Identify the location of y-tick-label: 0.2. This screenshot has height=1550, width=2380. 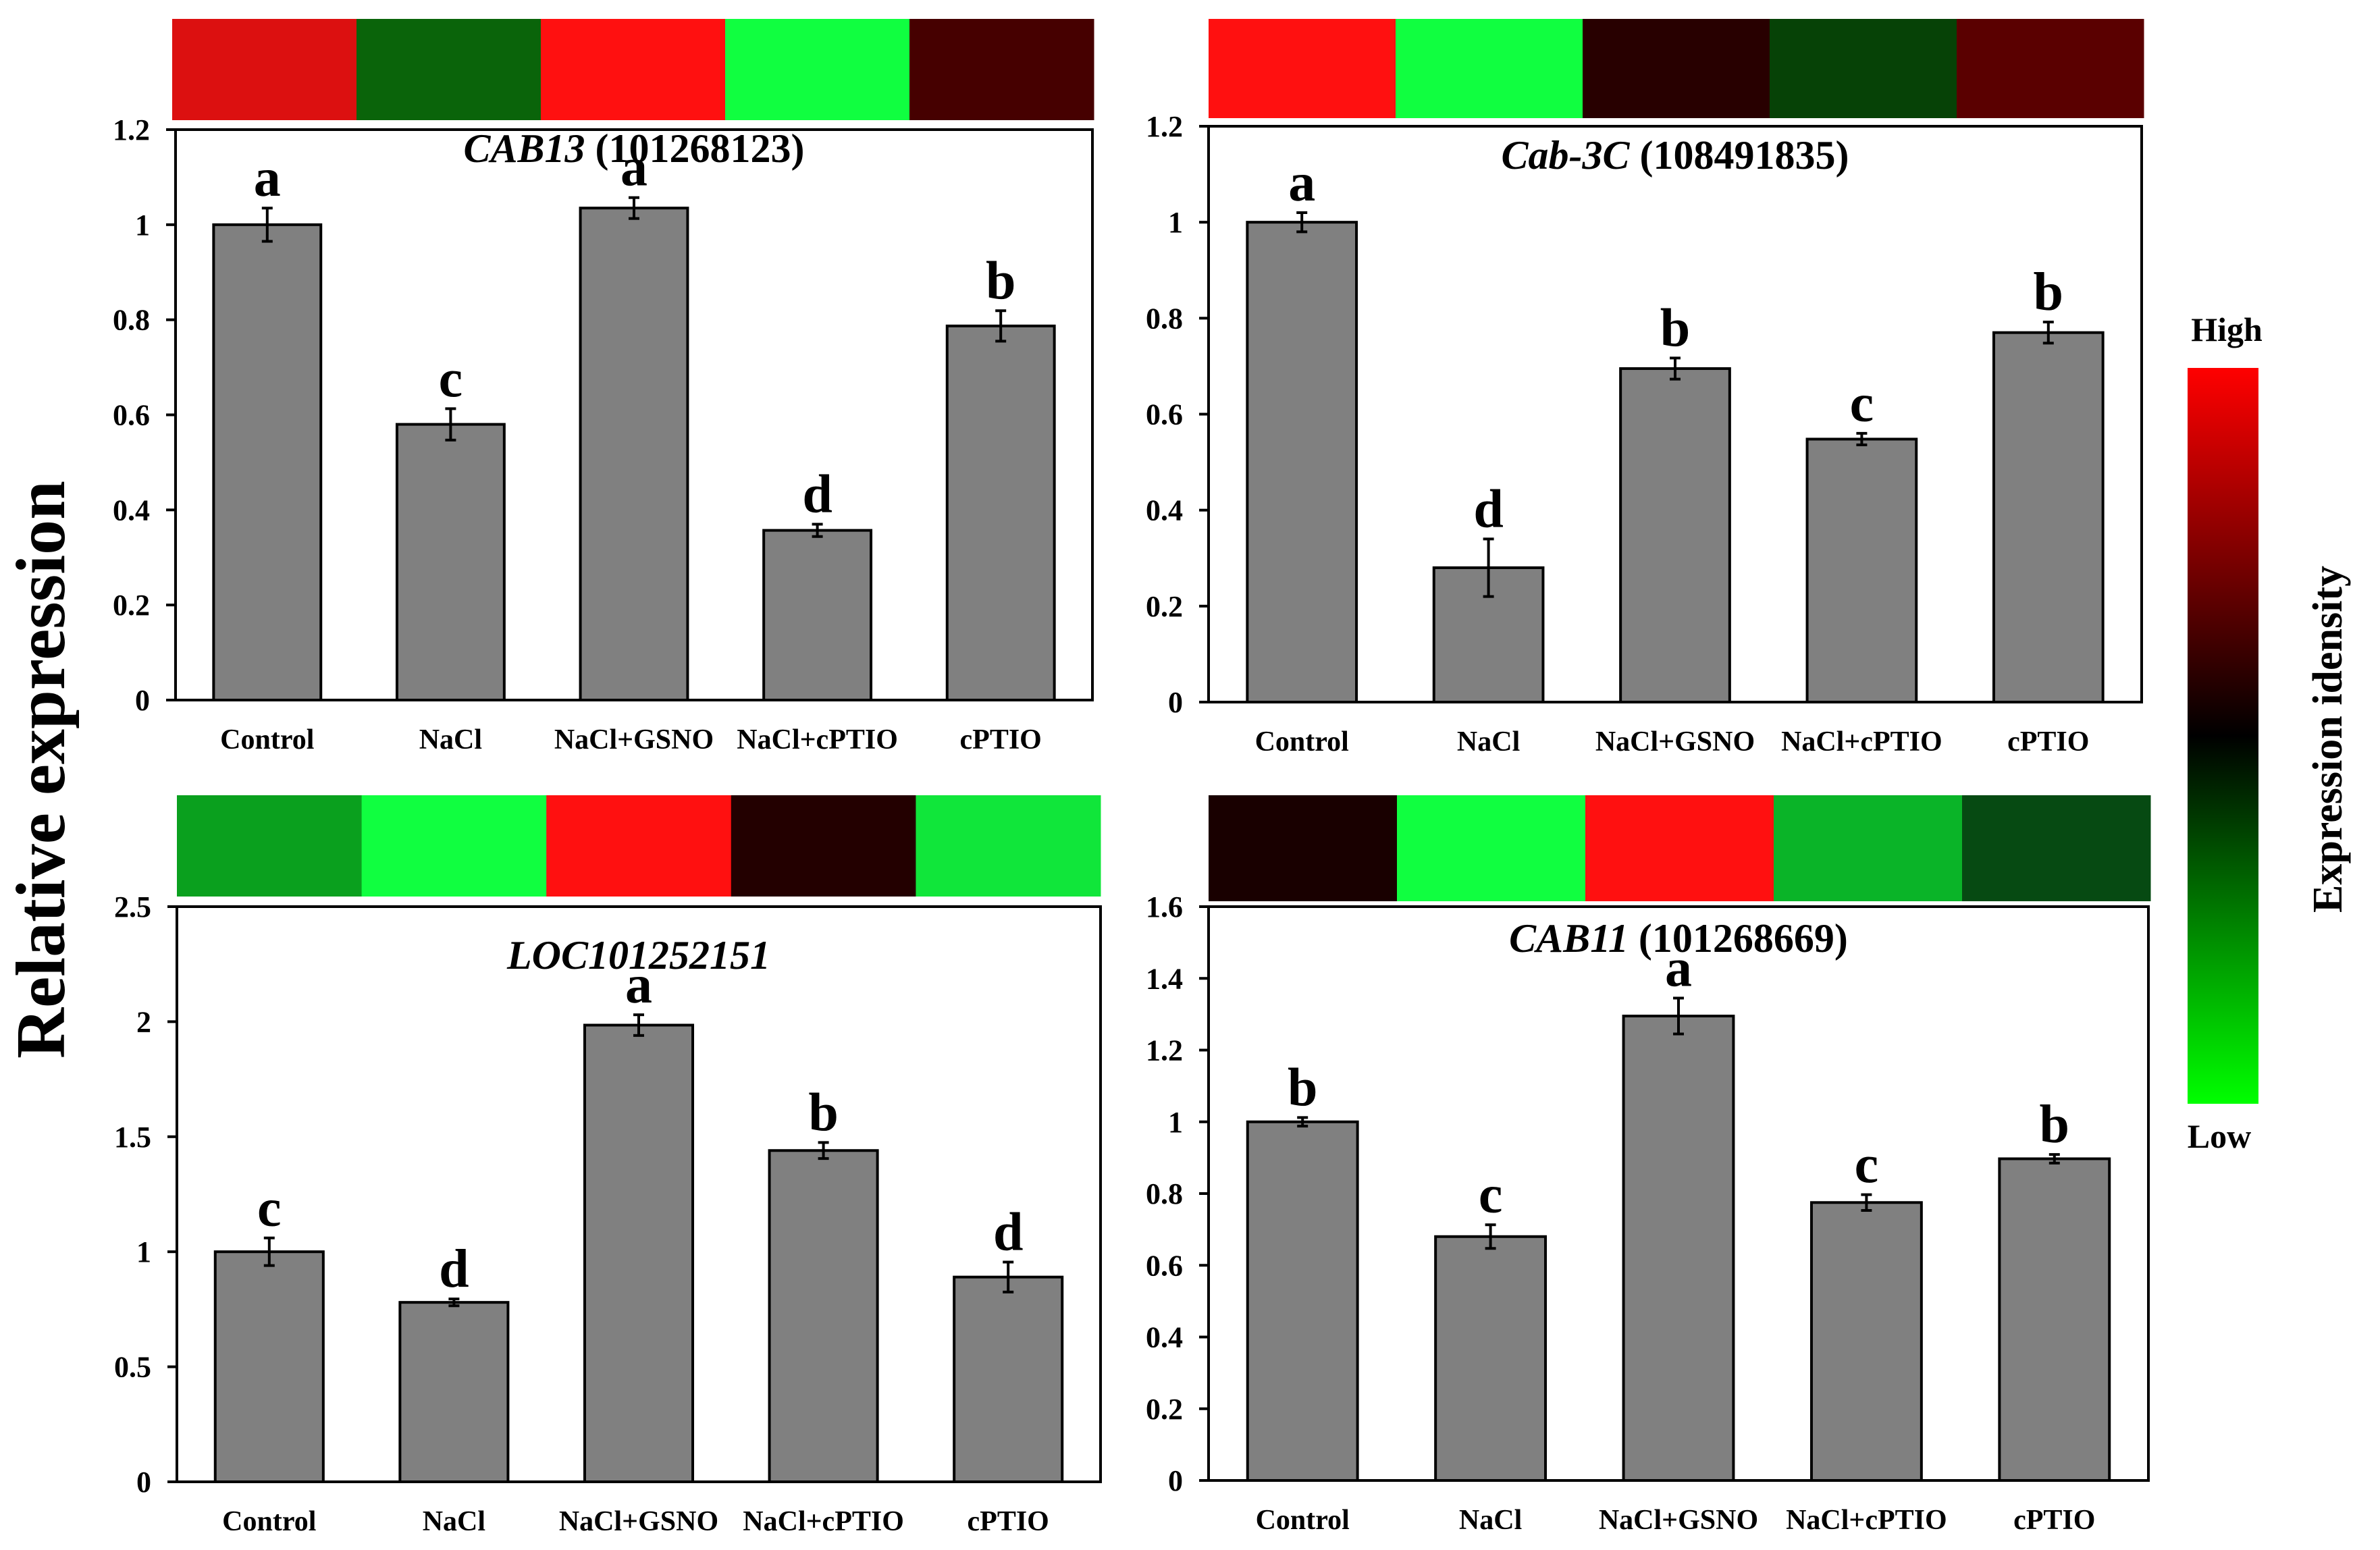
(1164, 606).